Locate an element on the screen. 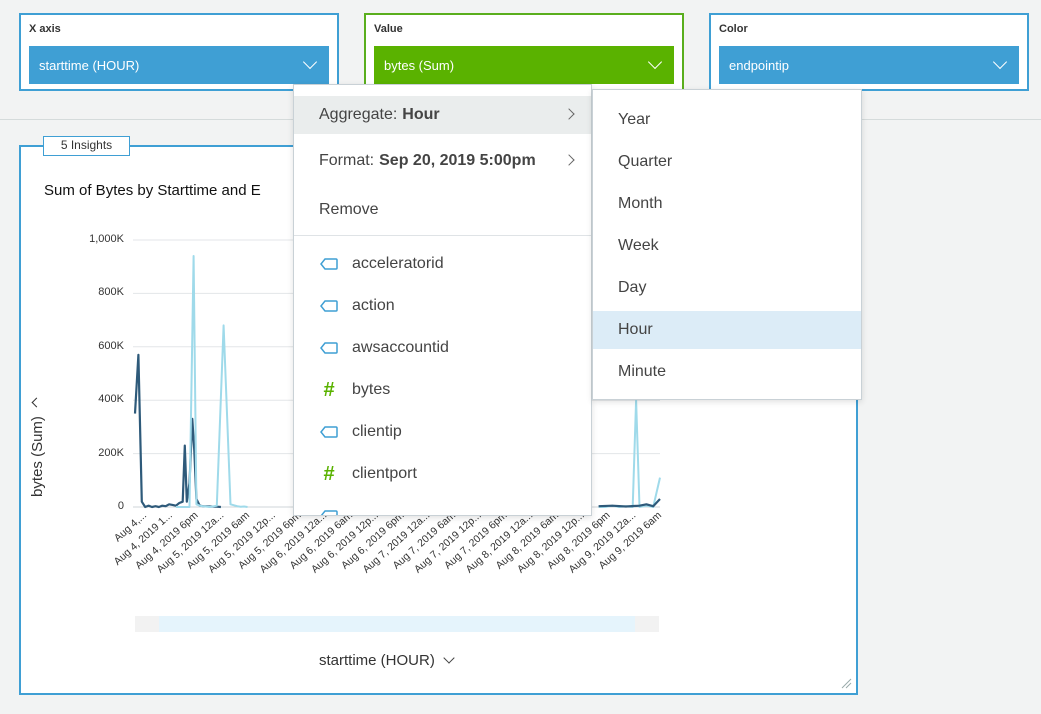 The height and width of the screenshot is (714, 1041). value-well: Value bytes (Sum) is located at coordinates (524, 52).